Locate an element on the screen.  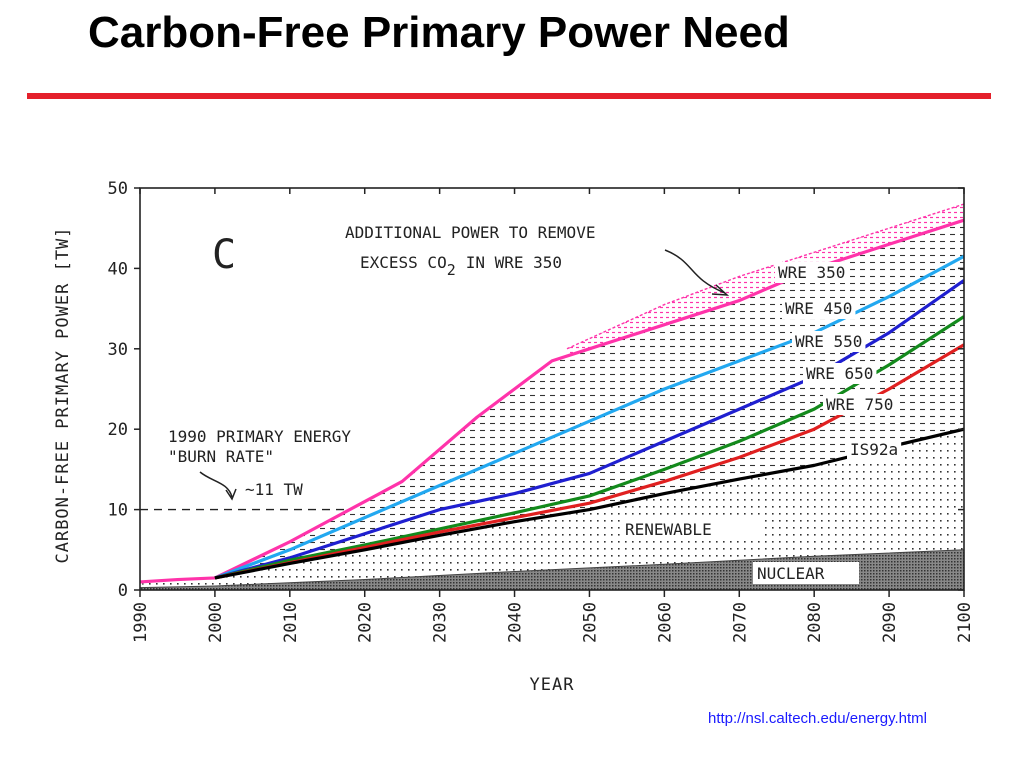
x-tick-label: 2060 is located at coordinates (665, 622).